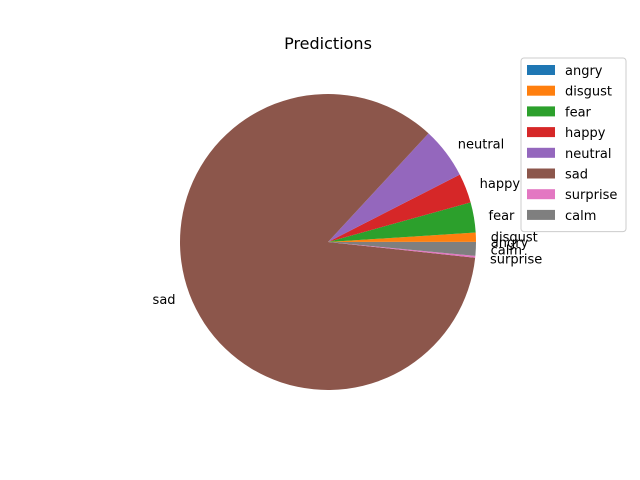  I want to click on legend-label-fear: fear, so click(578, 112).